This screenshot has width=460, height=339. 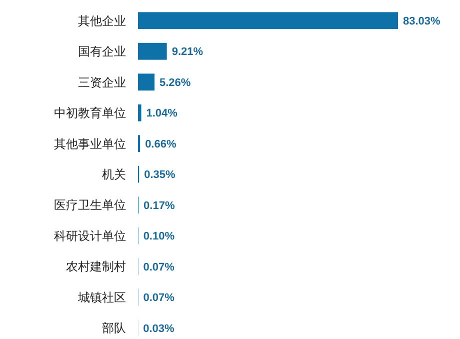 I want to click on y-tick-label: 机关, so click(x=114, y=175).